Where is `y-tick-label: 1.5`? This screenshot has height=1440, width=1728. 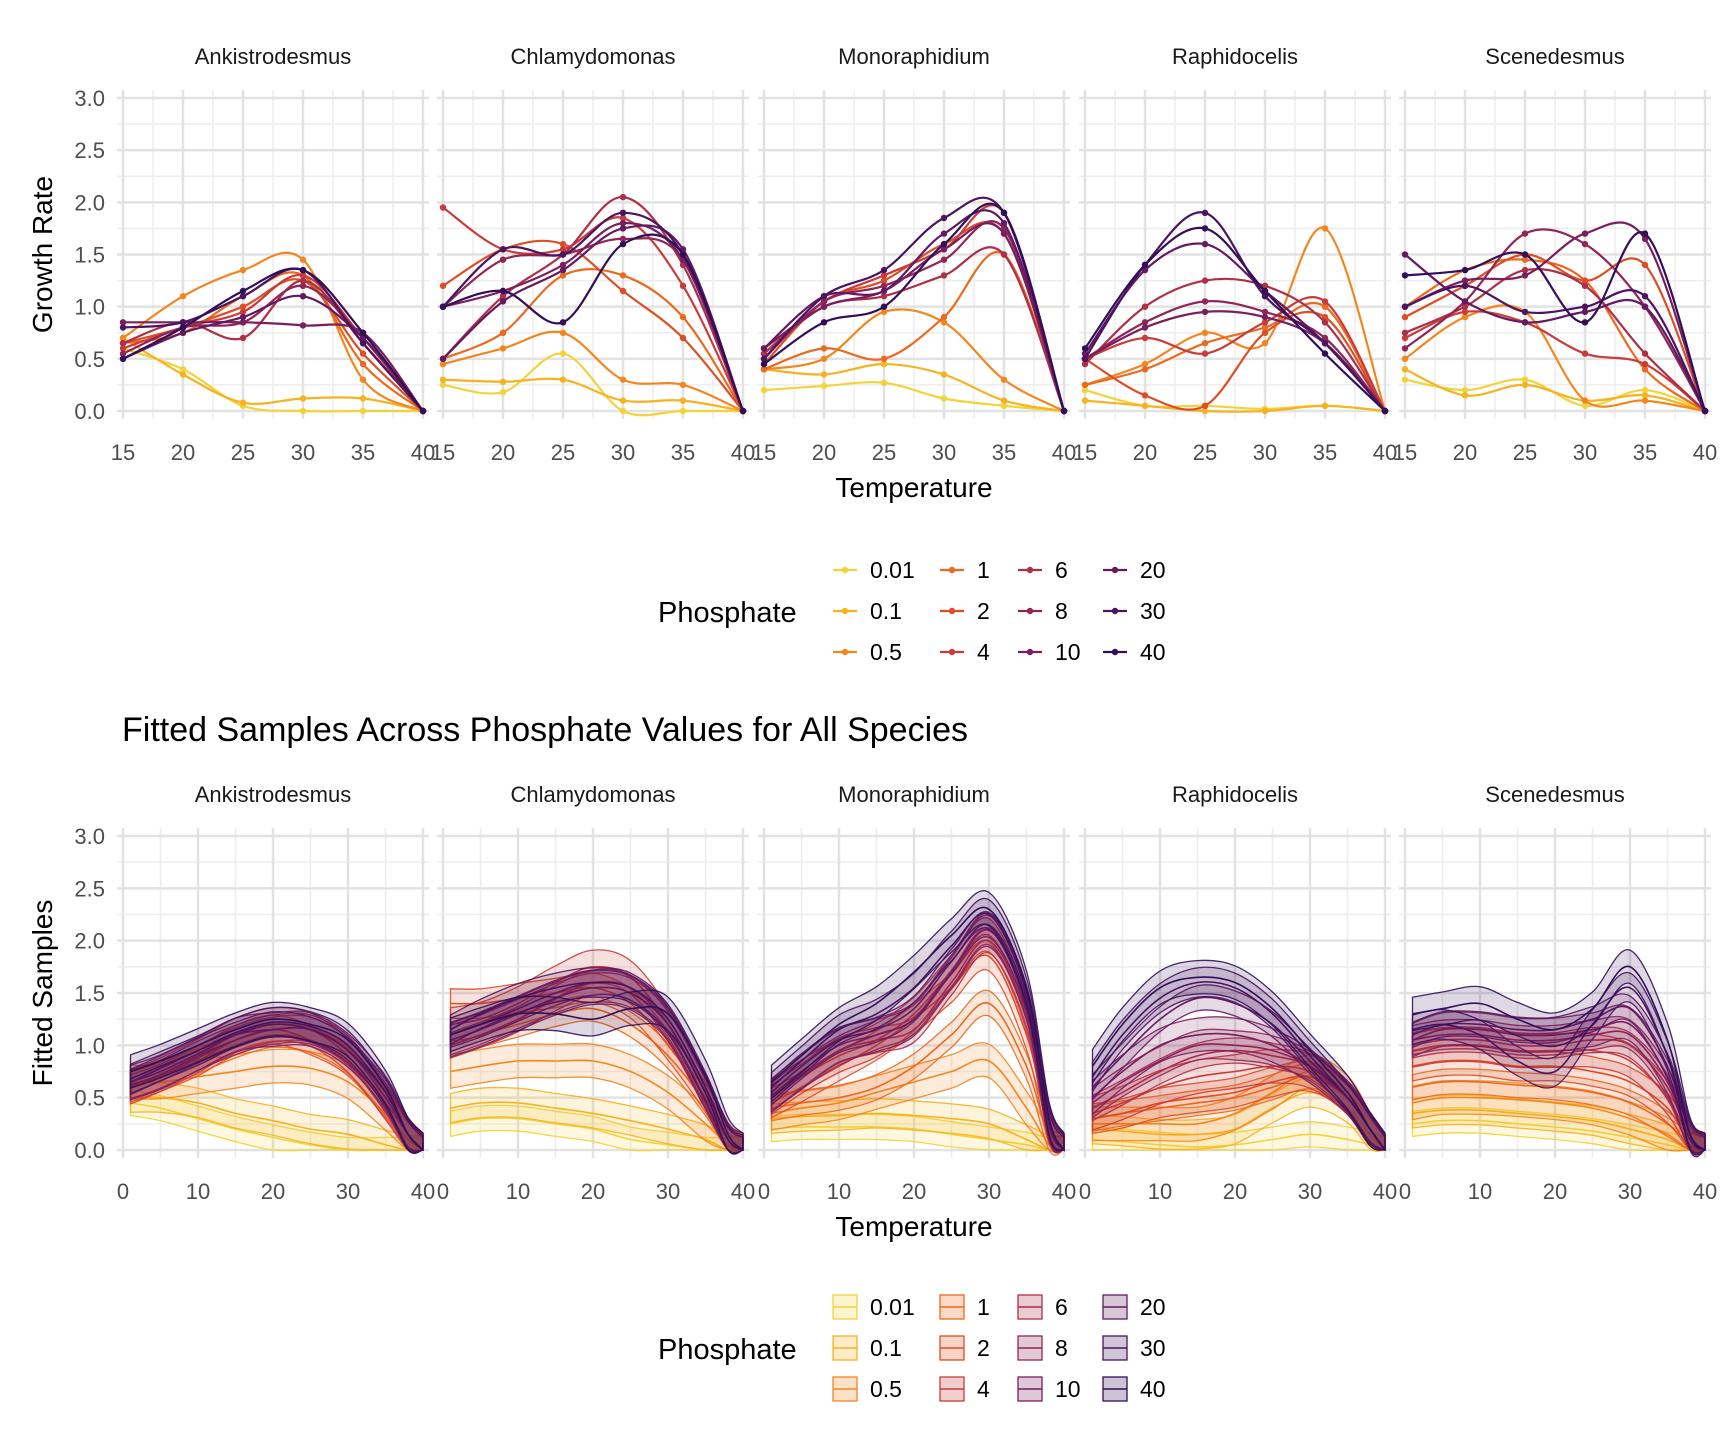
y-tick-label: 1.5 is located at coordinates (89, 993).